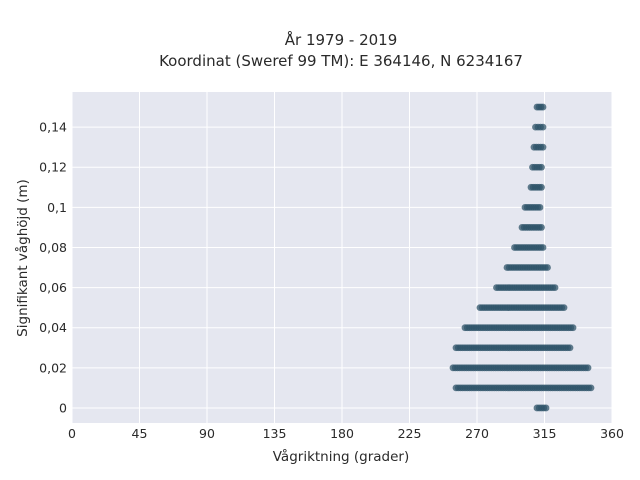 This screenshot has height=480, width=640. Describe the element at coordinates (477, 433) in the screenshot. I see `x-tick-label: 270` at that location.